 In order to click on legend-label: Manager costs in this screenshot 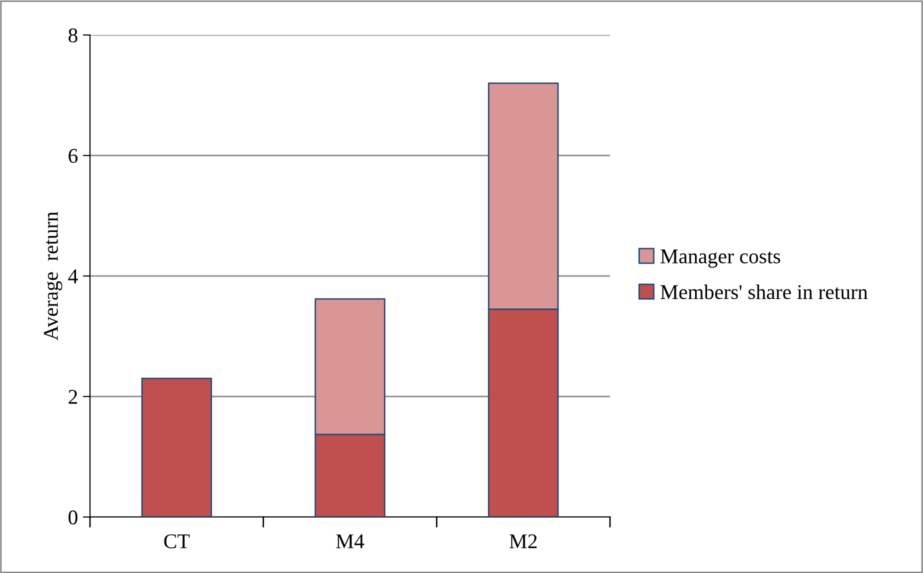, I will do `click(720, 259)`.